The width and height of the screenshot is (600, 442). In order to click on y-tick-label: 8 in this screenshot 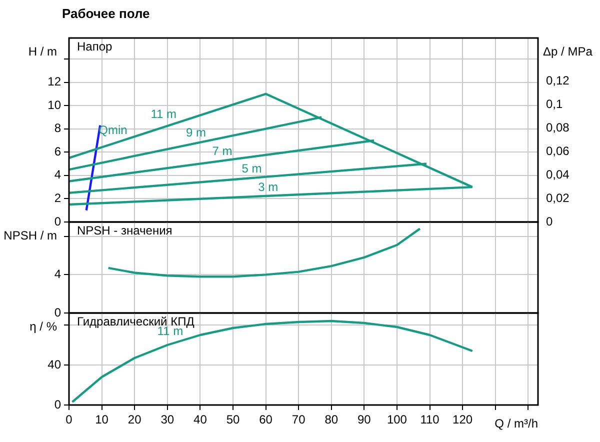, I will do `click(58, 128)`.